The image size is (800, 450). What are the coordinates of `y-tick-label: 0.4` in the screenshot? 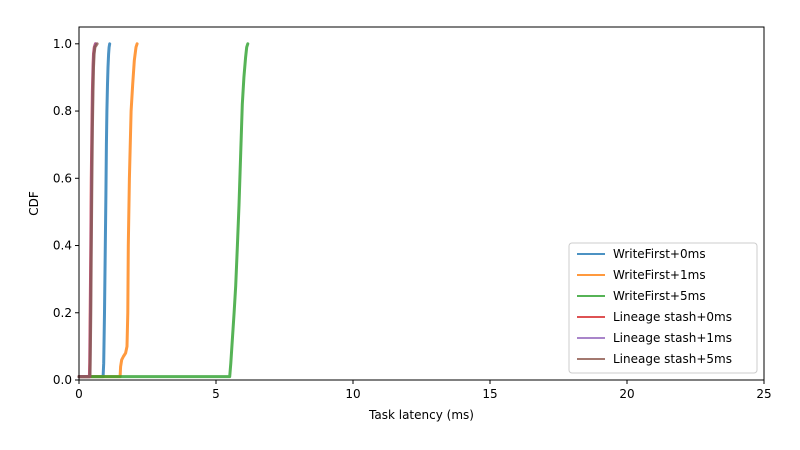 It's located at (62, 246).